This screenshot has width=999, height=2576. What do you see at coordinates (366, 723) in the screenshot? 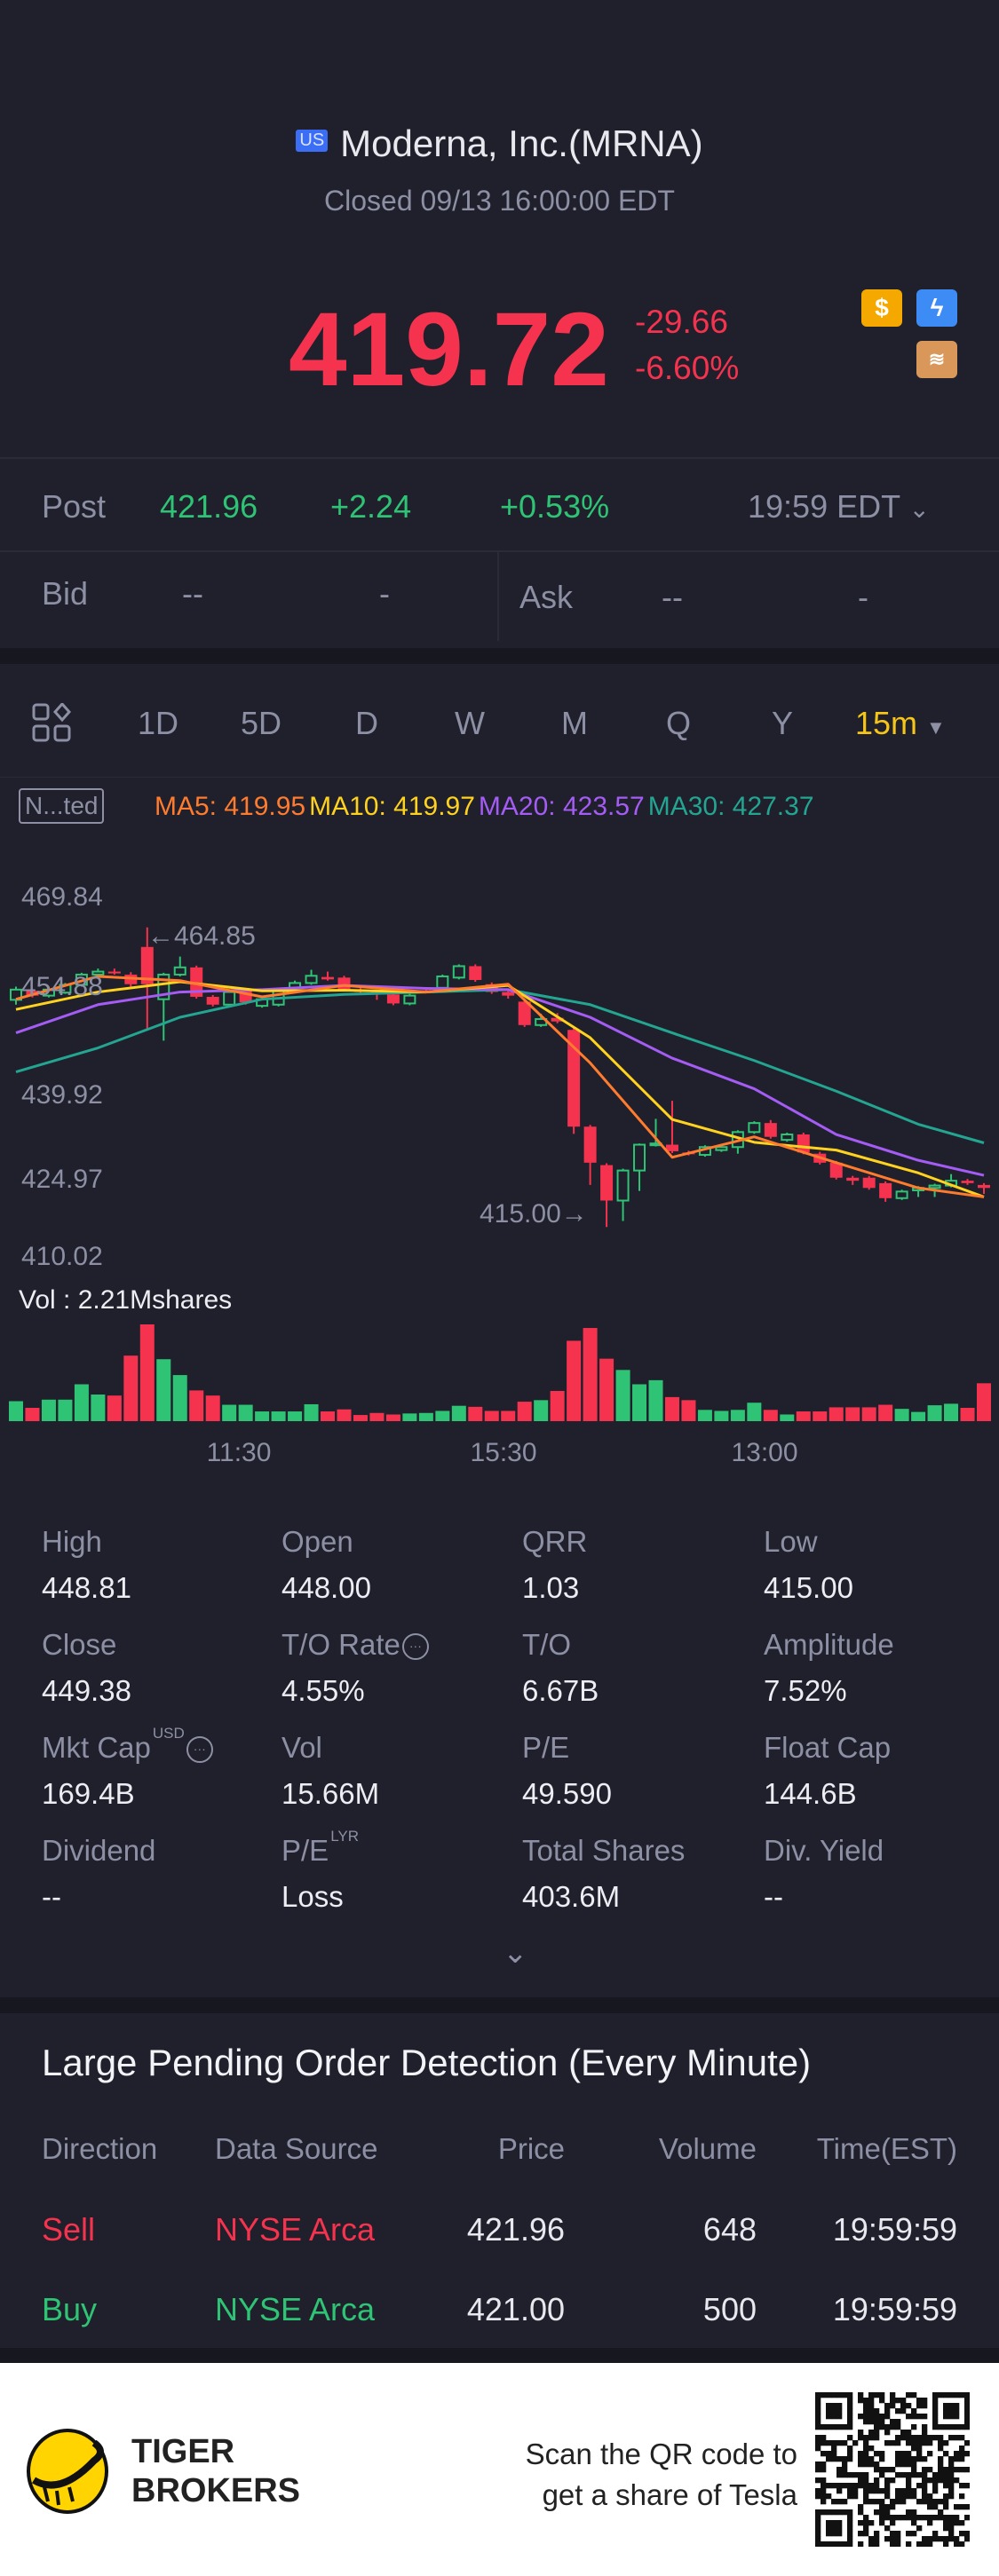
I see `tab-d: D` at bounding box center [366, 723].